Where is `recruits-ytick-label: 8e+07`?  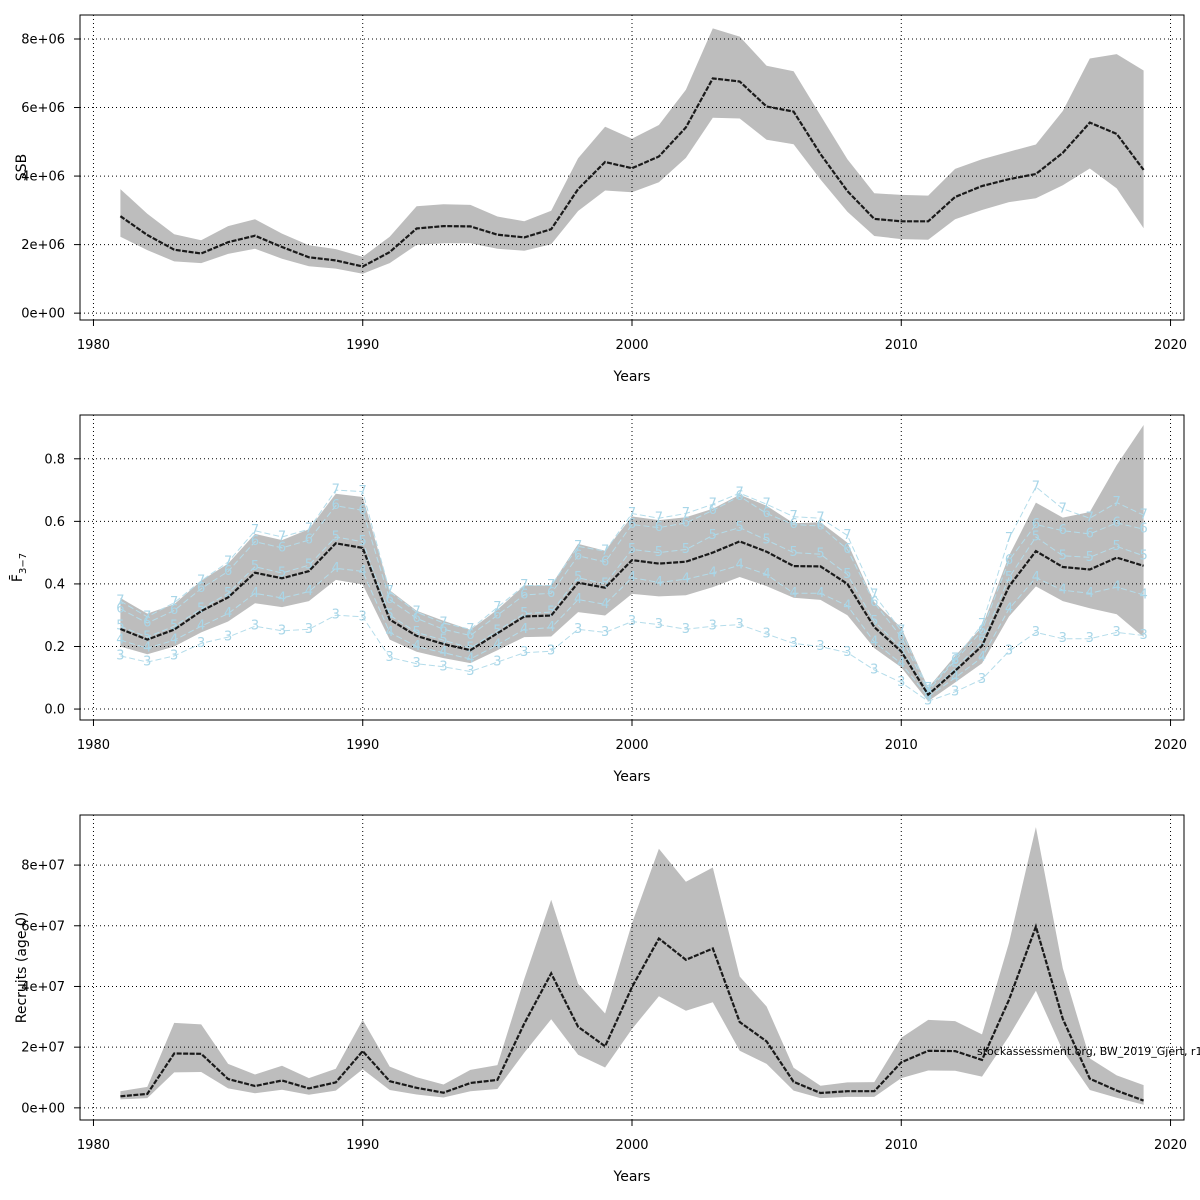
recruits-ytick-label: 8e+07 is located at coordinates (43, 866).